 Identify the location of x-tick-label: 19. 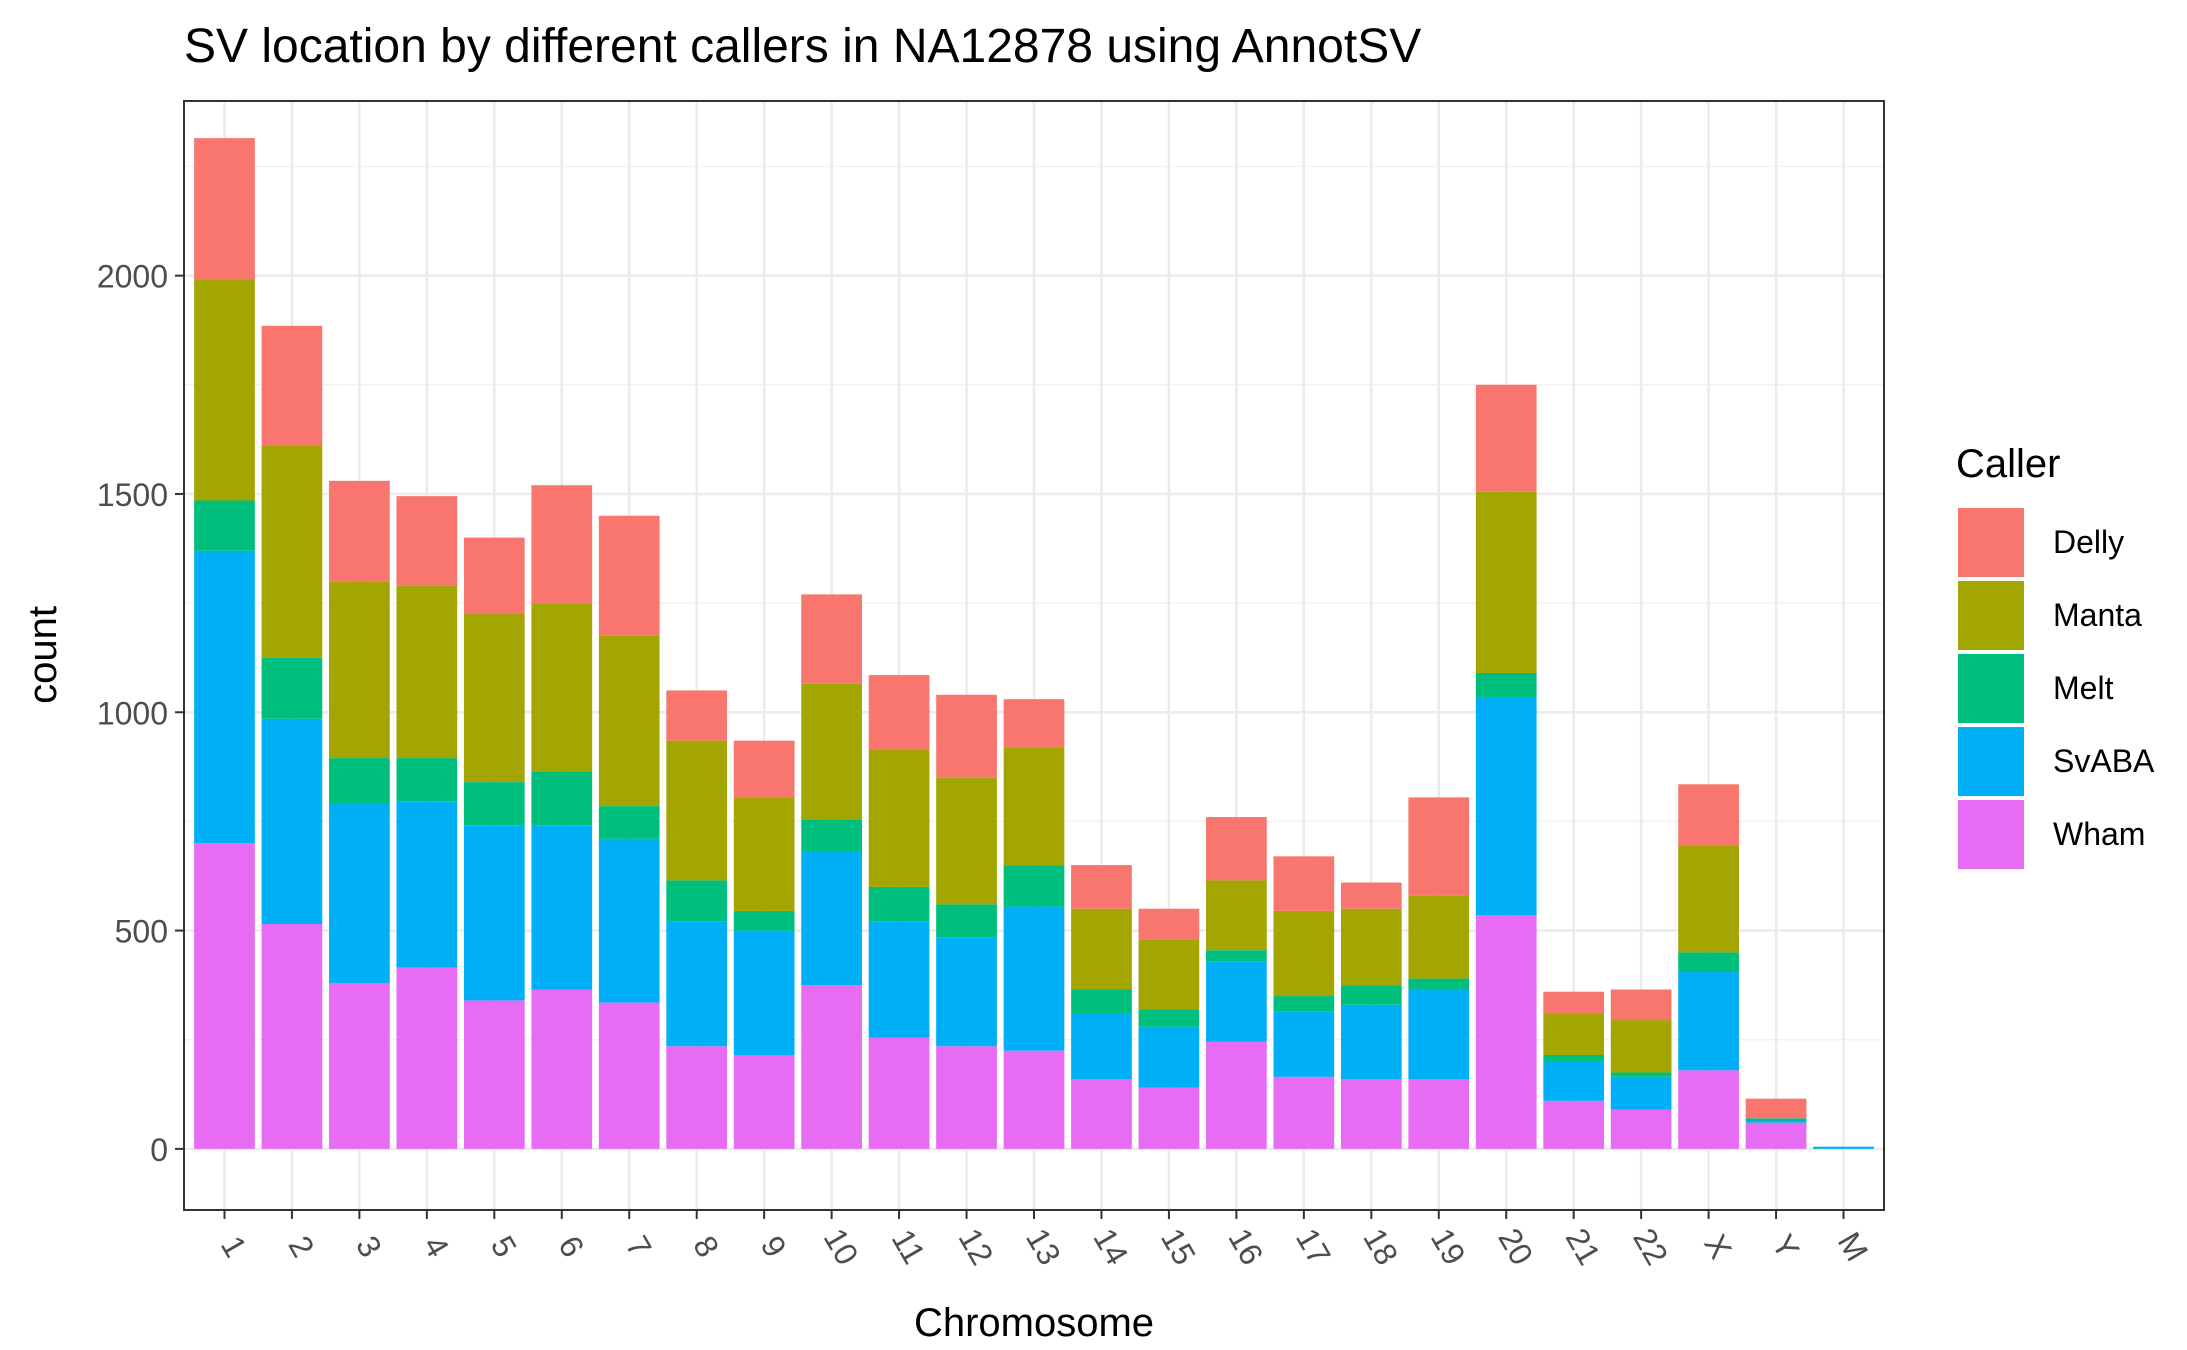
(1448, 1246).